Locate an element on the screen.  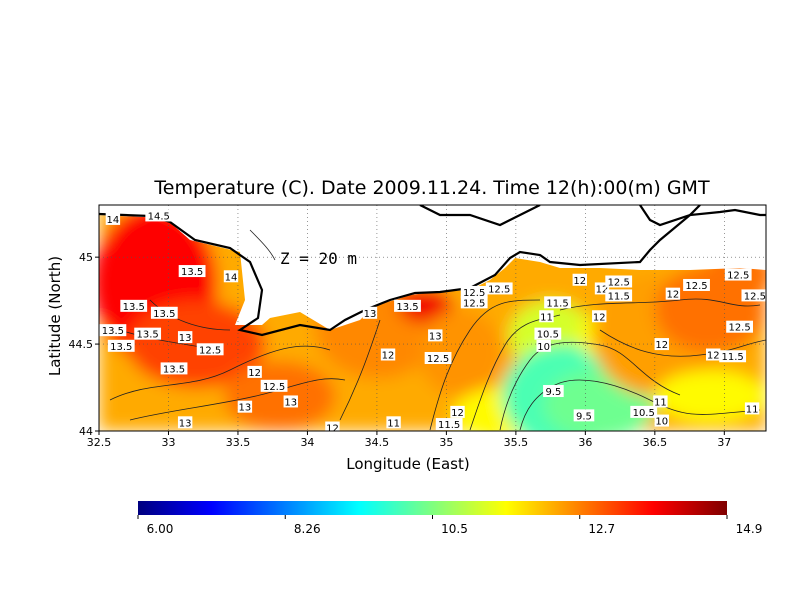
x-tick-label: 36.5 is located at coordinates (655, 442).